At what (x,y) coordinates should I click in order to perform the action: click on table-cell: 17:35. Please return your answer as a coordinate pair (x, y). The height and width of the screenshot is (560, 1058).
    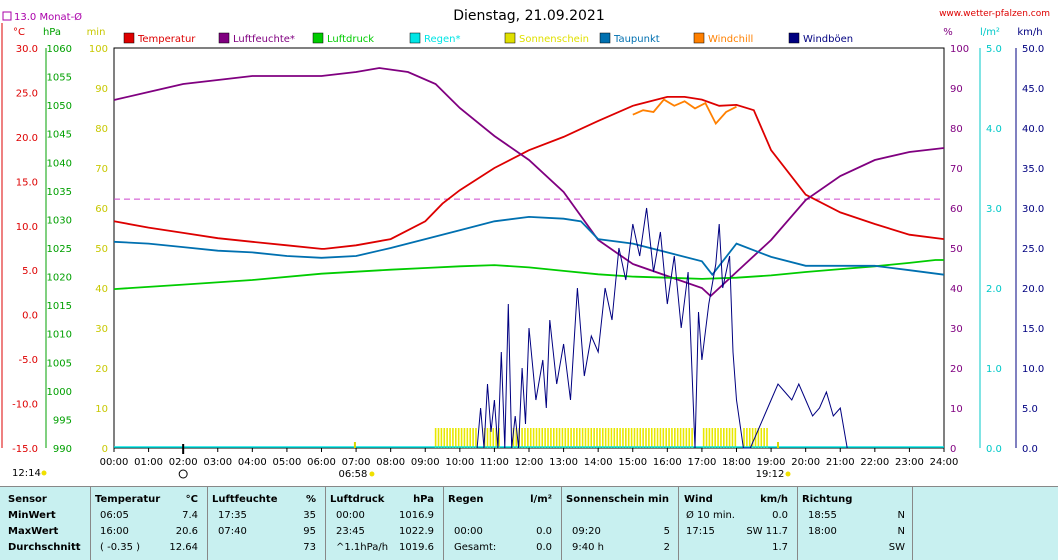
    Looking at the image, I should click on (232, 515).